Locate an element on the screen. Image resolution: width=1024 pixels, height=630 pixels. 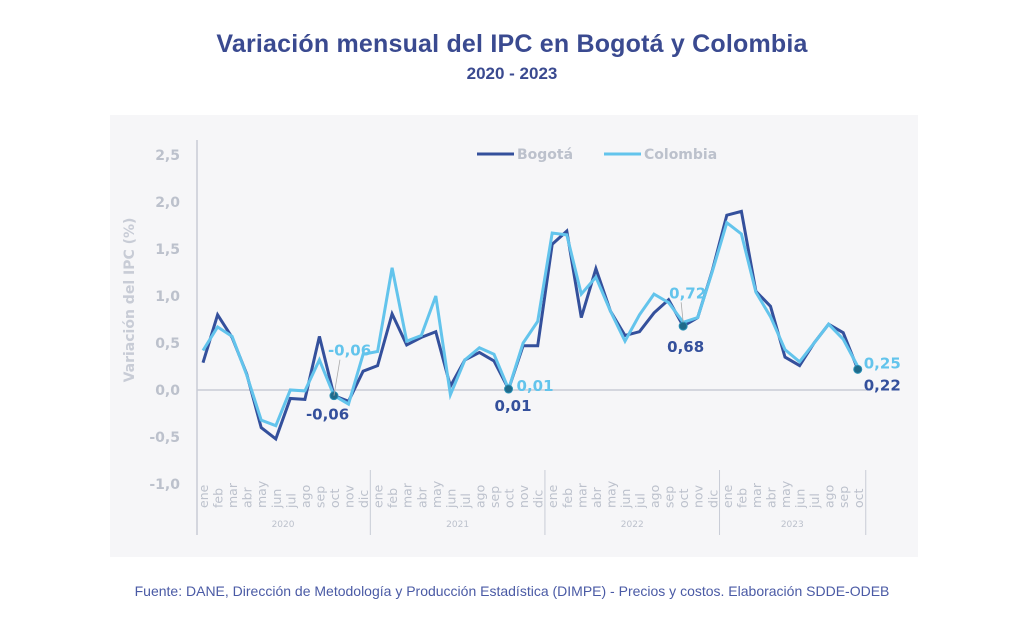
year-label: 2023 is located at coordinates (792, 525).